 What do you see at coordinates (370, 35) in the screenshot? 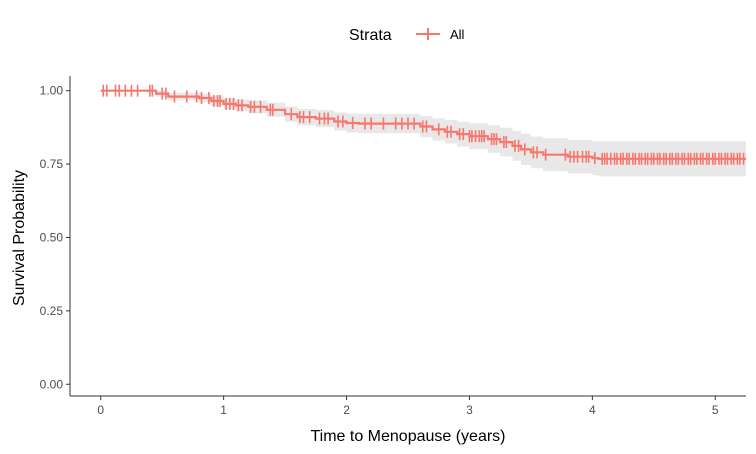
I see `legend-title: Strata` at bounding box center [370, 35].